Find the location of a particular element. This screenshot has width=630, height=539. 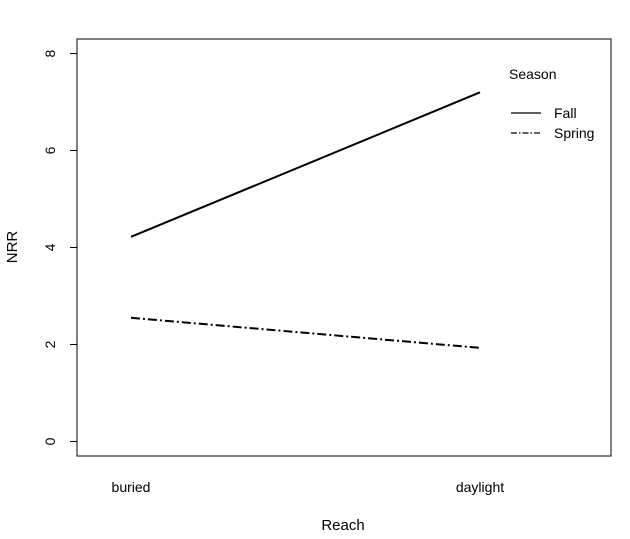

legend-label-fall: Fall is located at coordinates (565, 113).